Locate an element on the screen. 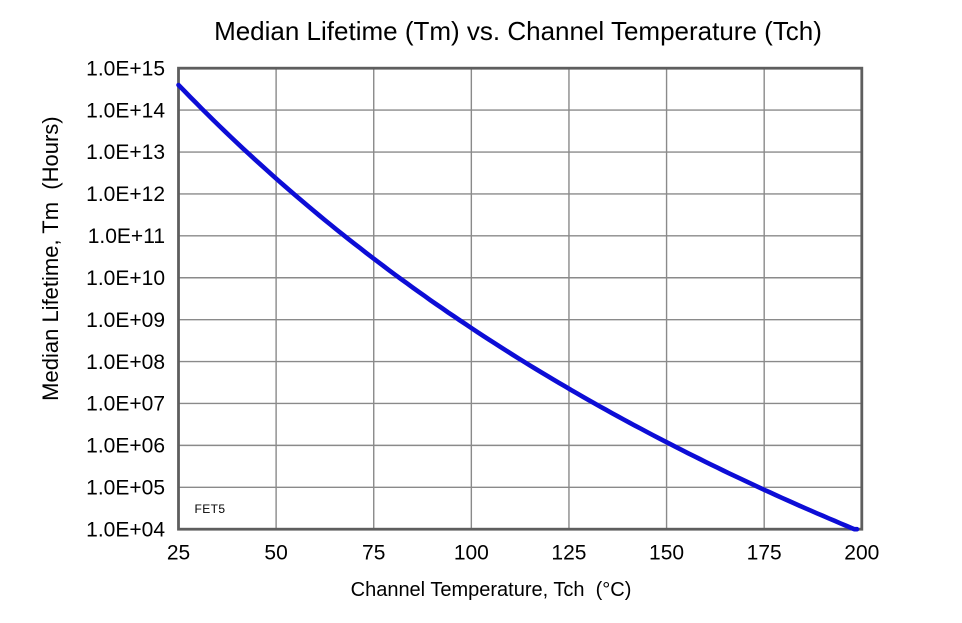 This screenshot has height=623, width=962. svg-text: 1.0E+04 is located at coordinates (125, 529).